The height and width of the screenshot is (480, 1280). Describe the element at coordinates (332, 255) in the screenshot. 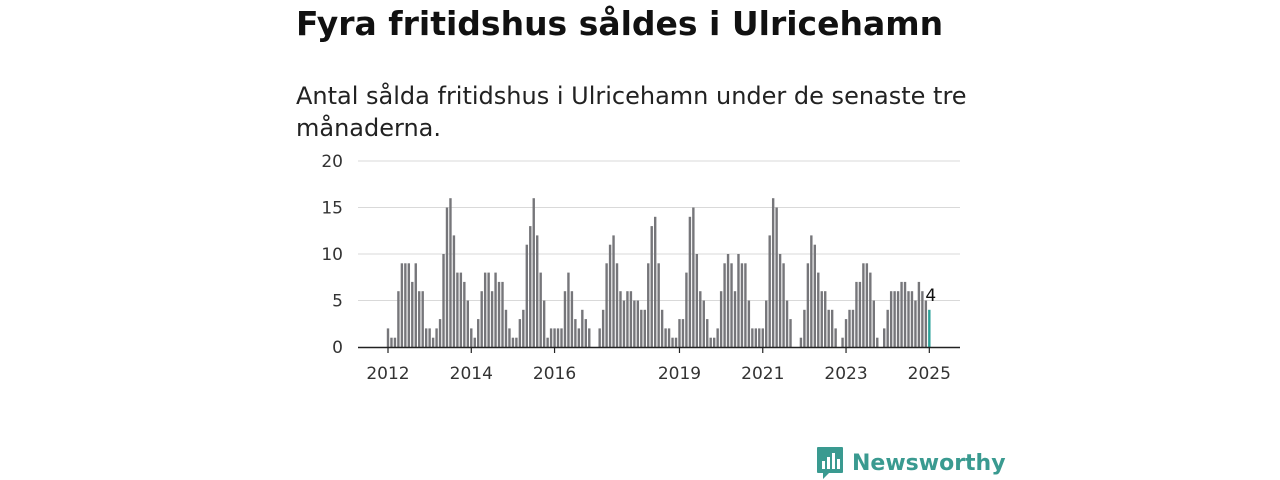

I see `y-tick-label-10: 10` at that location.